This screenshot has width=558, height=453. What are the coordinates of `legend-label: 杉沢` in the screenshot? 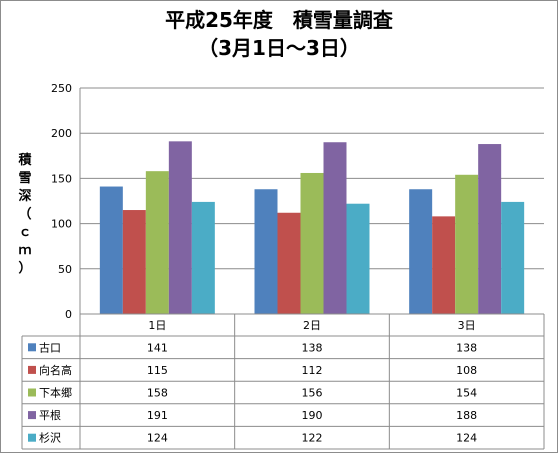 It's located at (50, 438).